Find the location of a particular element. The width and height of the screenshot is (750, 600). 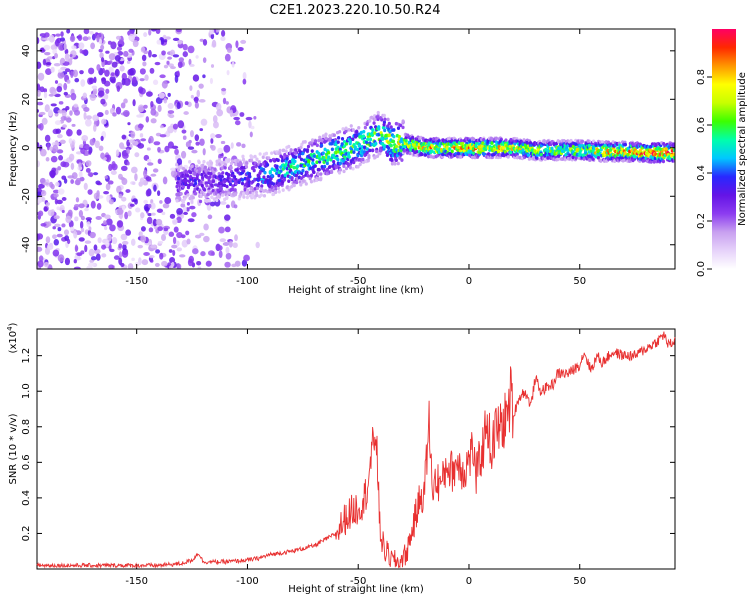

y-tick-label: 0.2 is located at coordinates (26, 533).